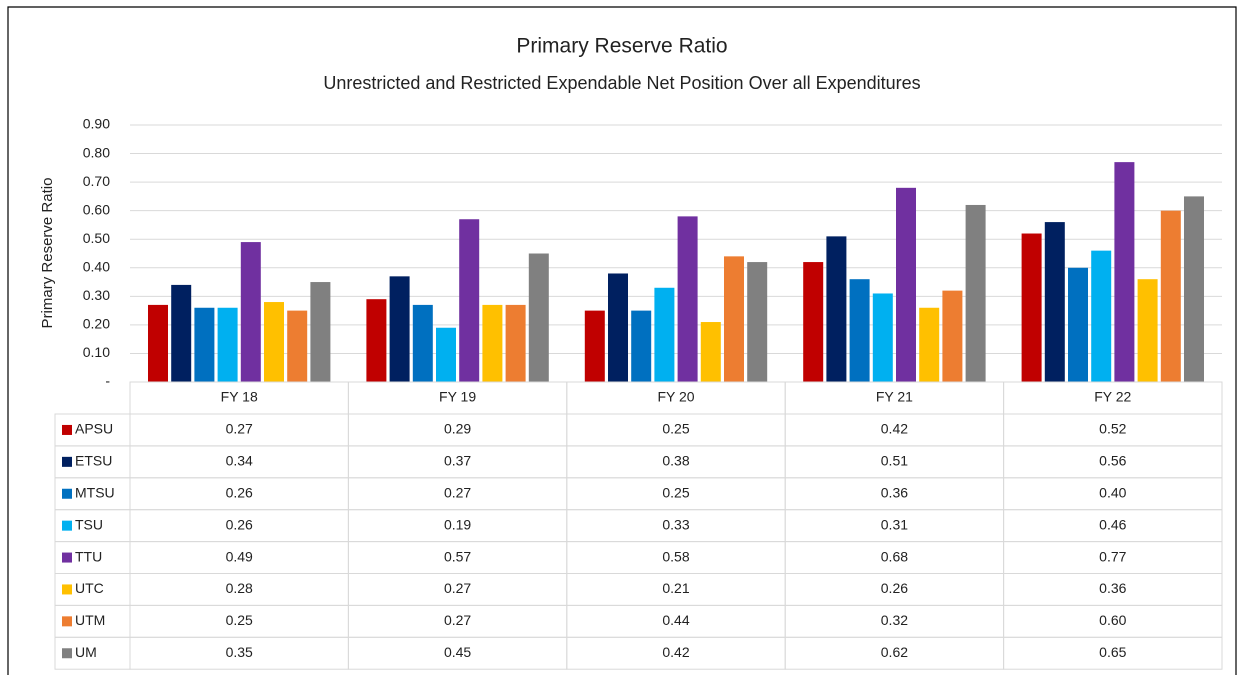 The width and height of the screenshot is (1244, 675). What do you see at coordinates (457, 652) in the screenshot?
I see `value-label: 0.45` at bounding box center [457, 652].